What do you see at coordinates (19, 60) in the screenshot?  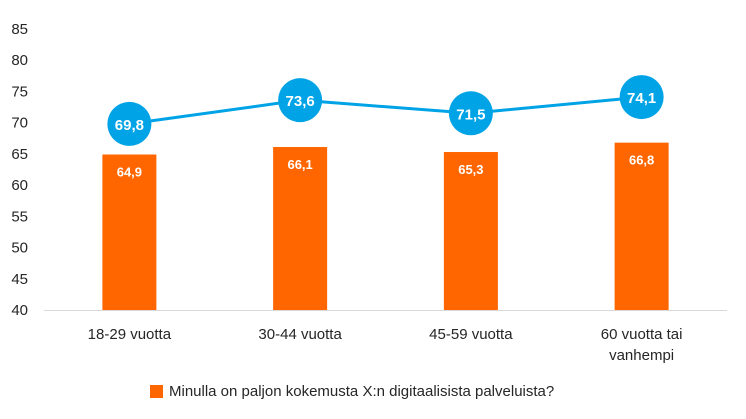 I see `y-tick-label: 80` at bounding box center [19, 60].